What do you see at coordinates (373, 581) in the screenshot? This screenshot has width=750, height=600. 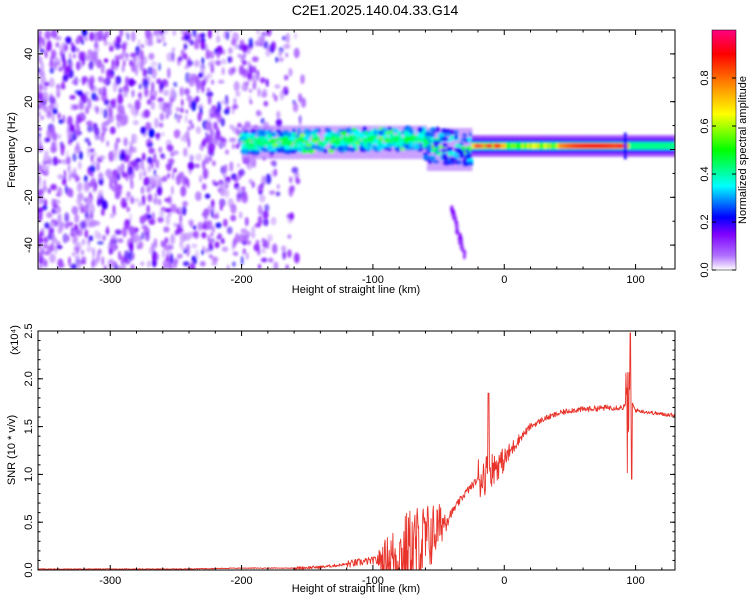 I see `x-tick-label: -100` at bounding box center [373, 581].